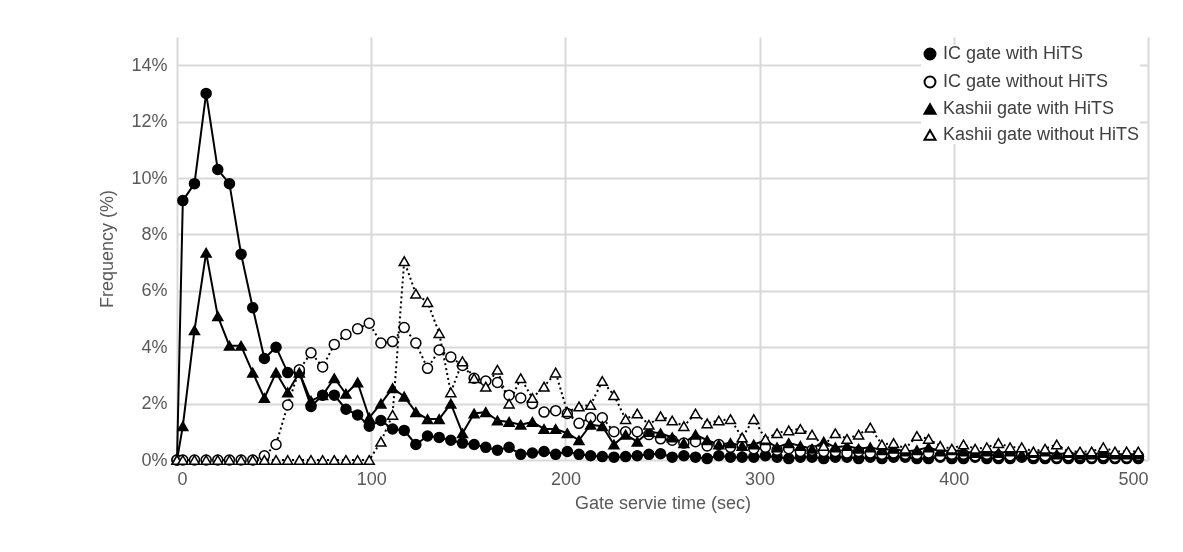 This screenshot has width=1183, height=552. I want to click on legend-label: Kashii gate without HiTS, so click(1041, 134).